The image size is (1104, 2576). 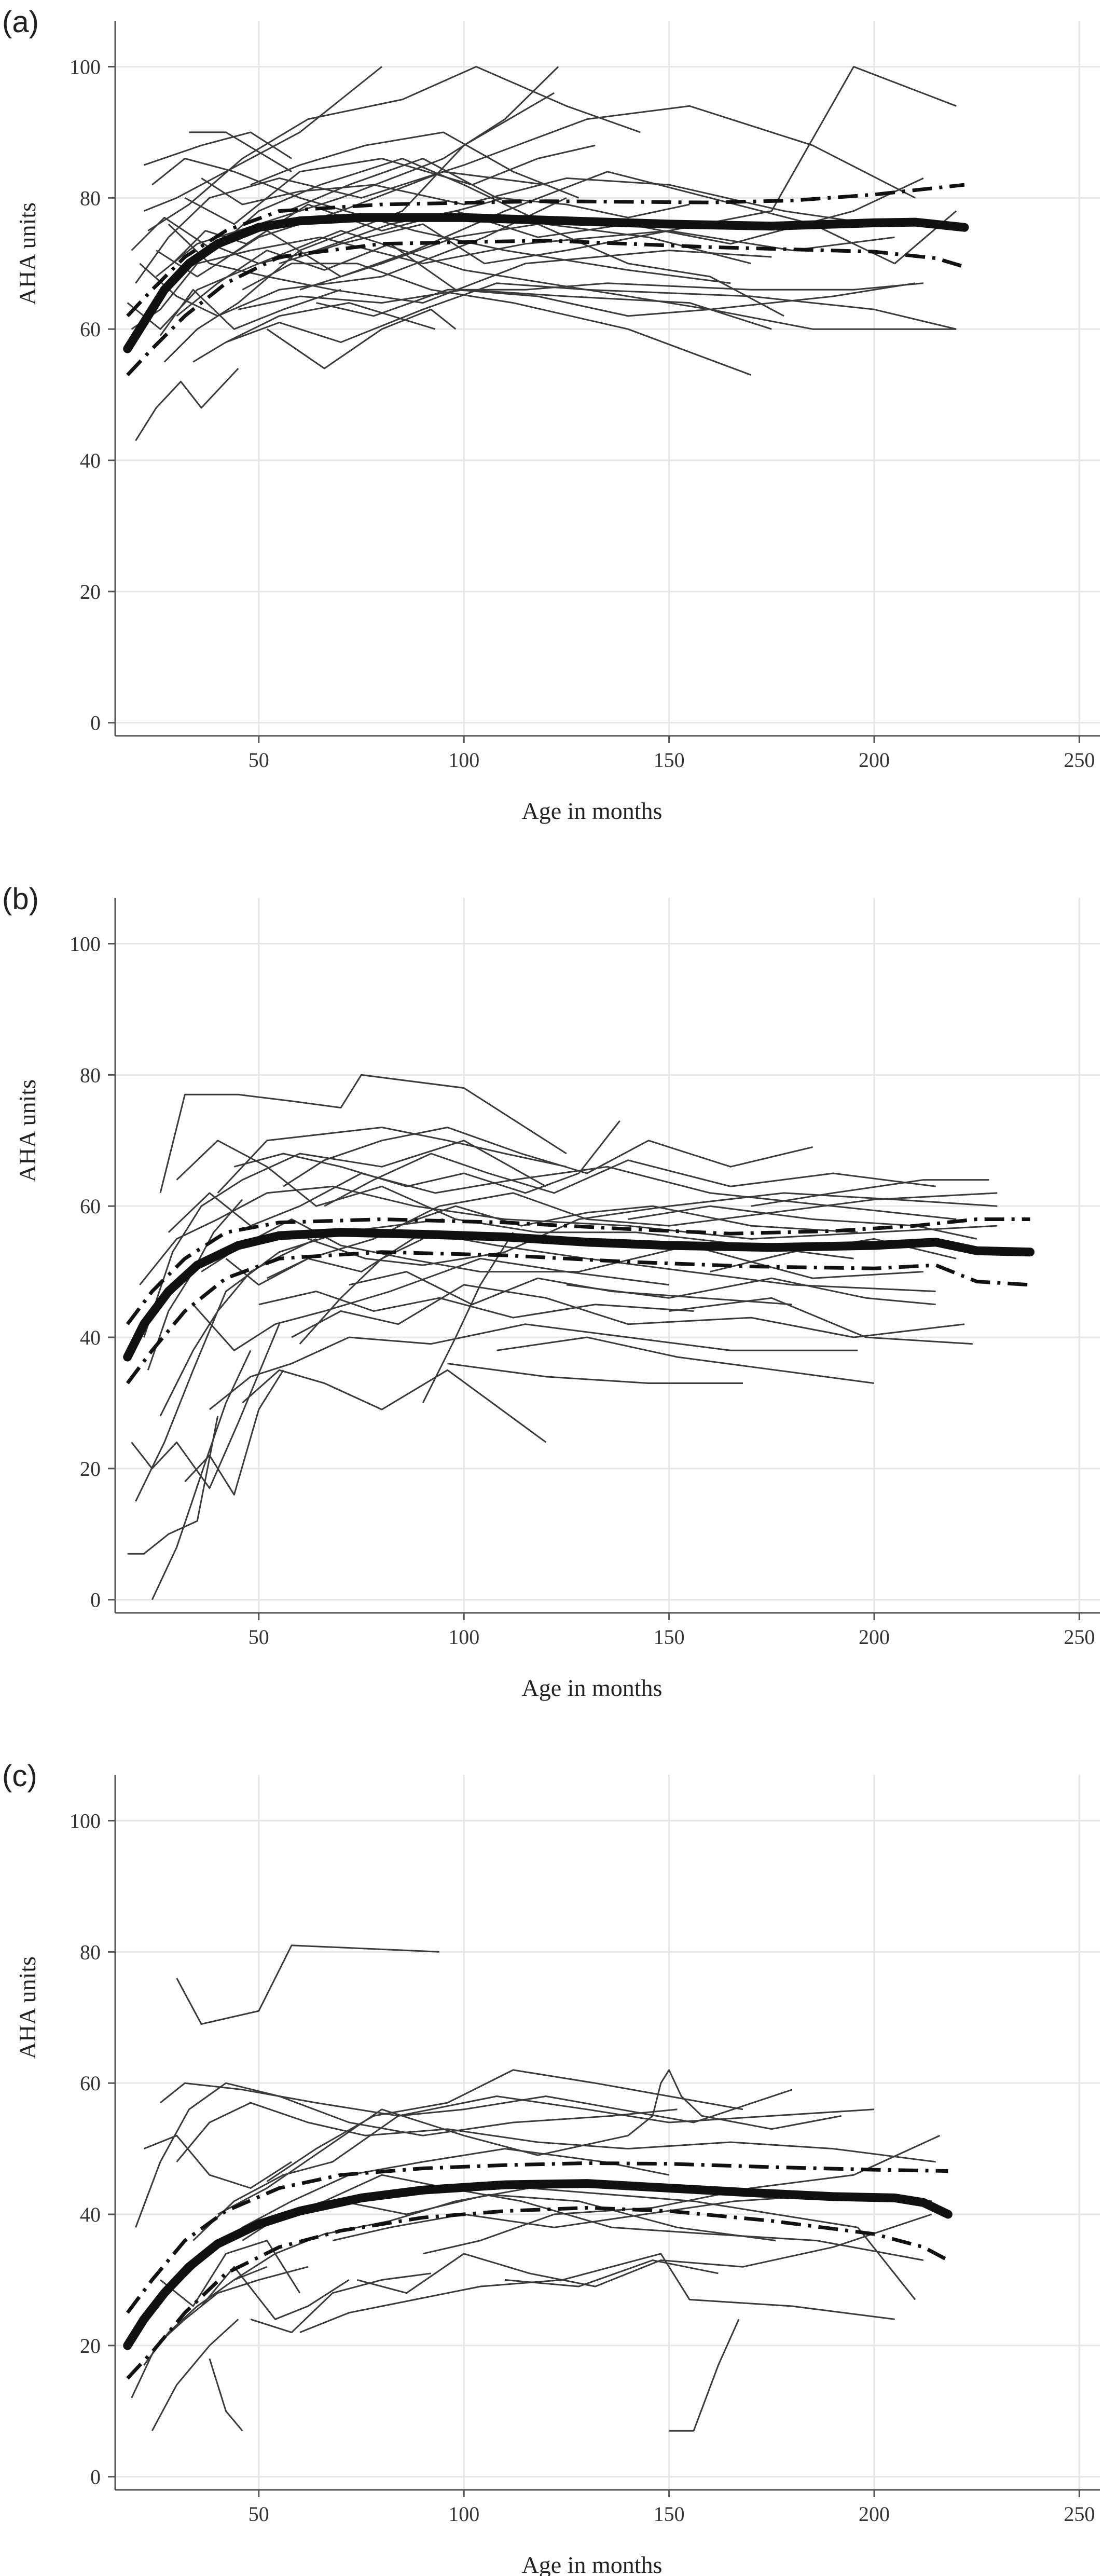 I want to click on panel-label: (a), so click(x=20, y=22).